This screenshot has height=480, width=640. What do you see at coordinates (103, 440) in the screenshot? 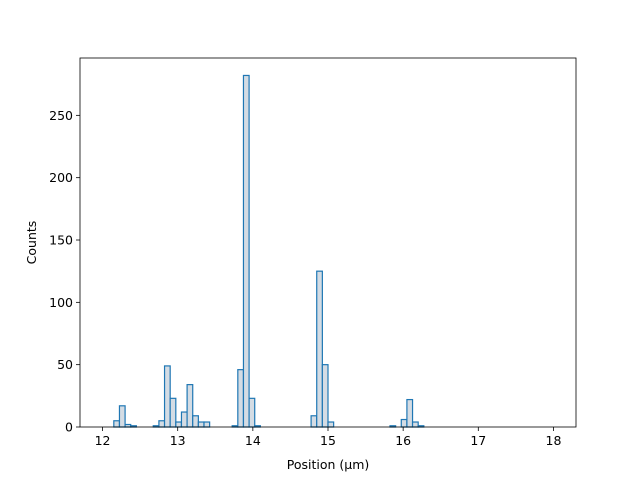
I see `x-tick-label: 12` at bounding box center [103, 440].